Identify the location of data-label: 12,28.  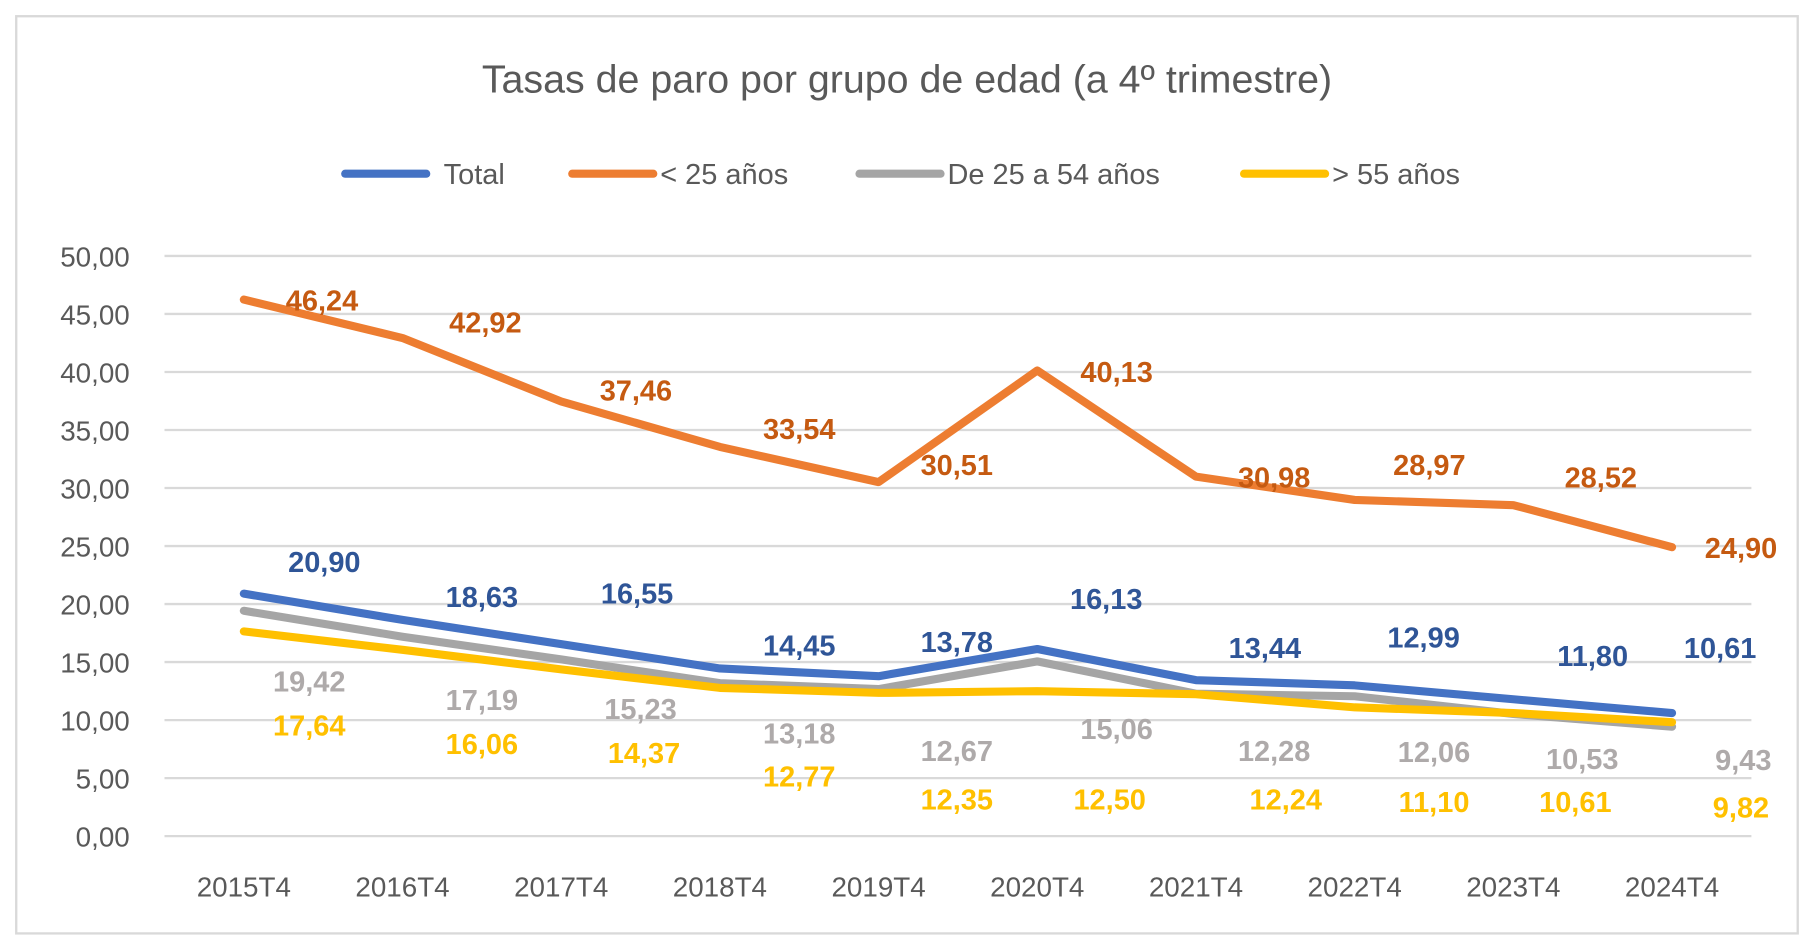
(1274, 752).